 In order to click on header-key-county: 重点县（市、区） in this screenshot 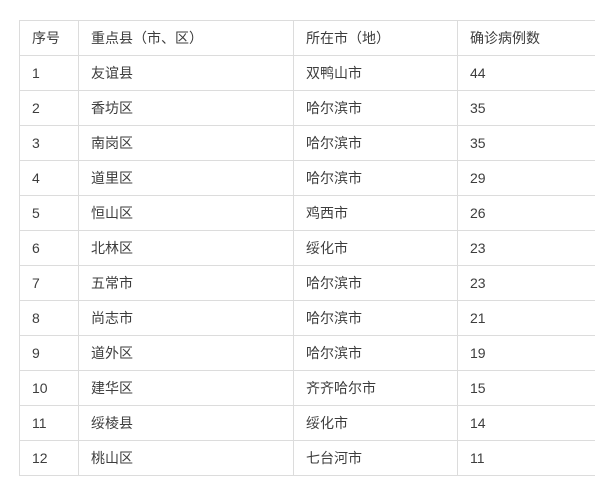, I will do `click(186, 38)`.